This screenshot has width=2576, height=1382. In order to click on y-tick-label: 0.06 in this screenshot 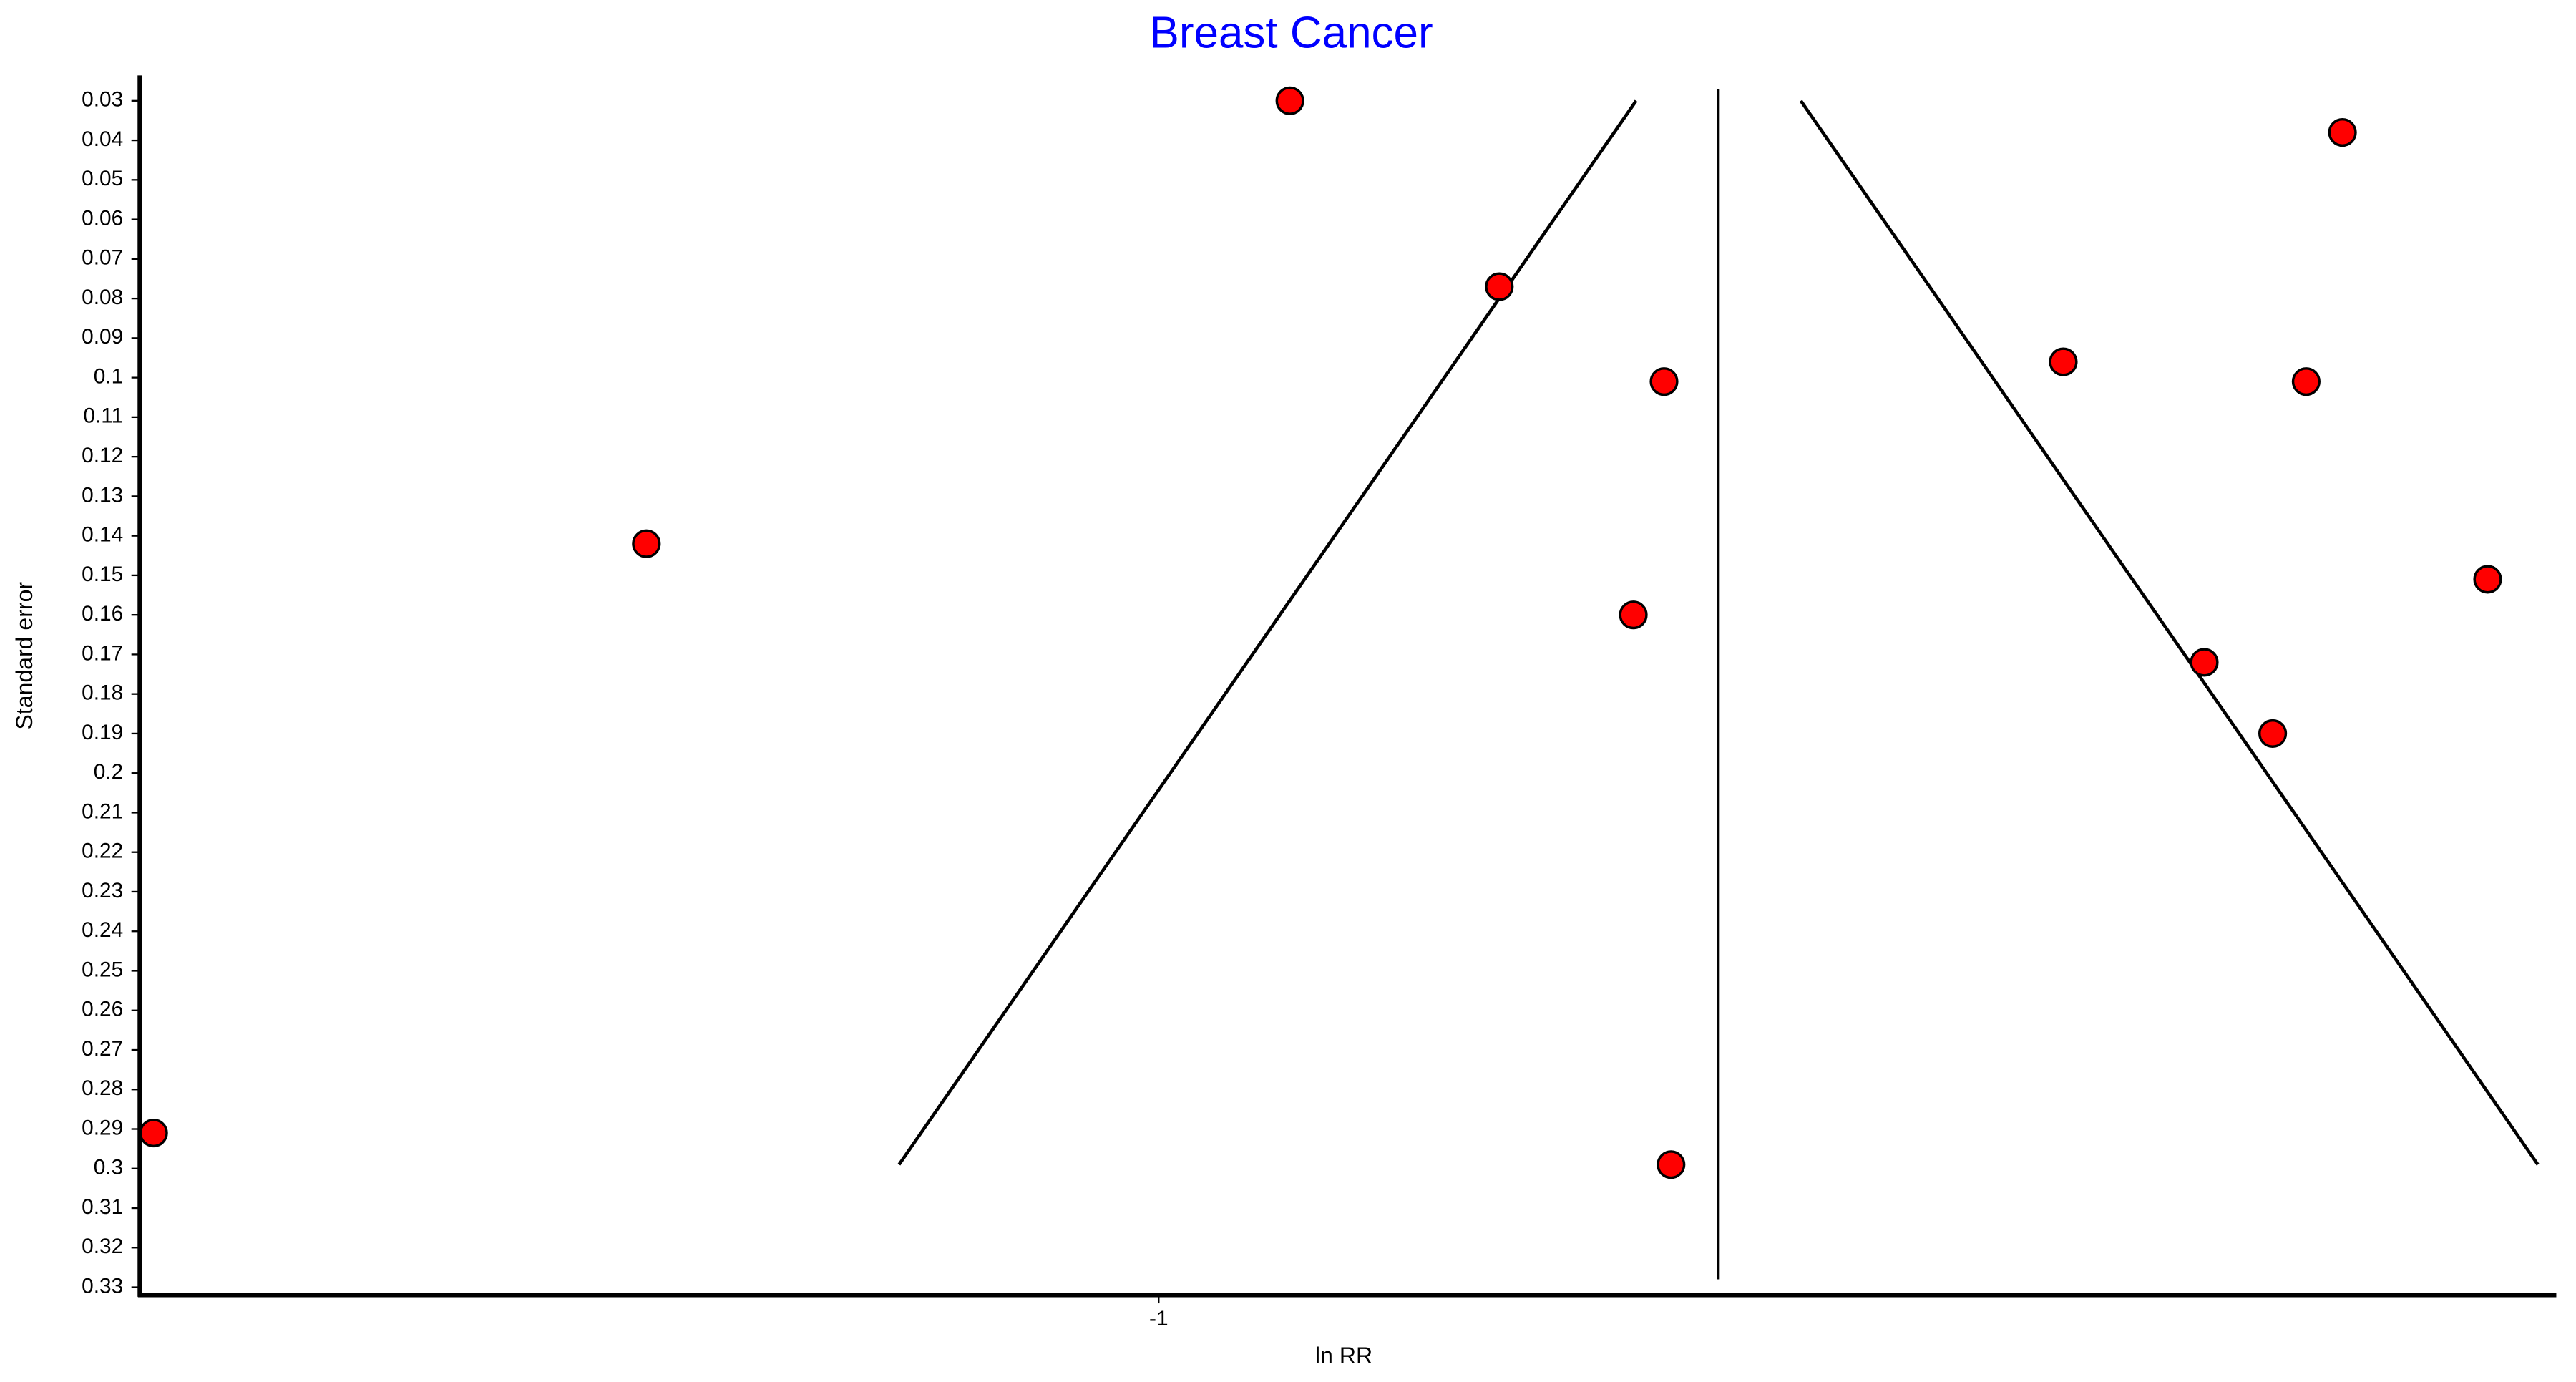, I will do `click(102, 218)`.